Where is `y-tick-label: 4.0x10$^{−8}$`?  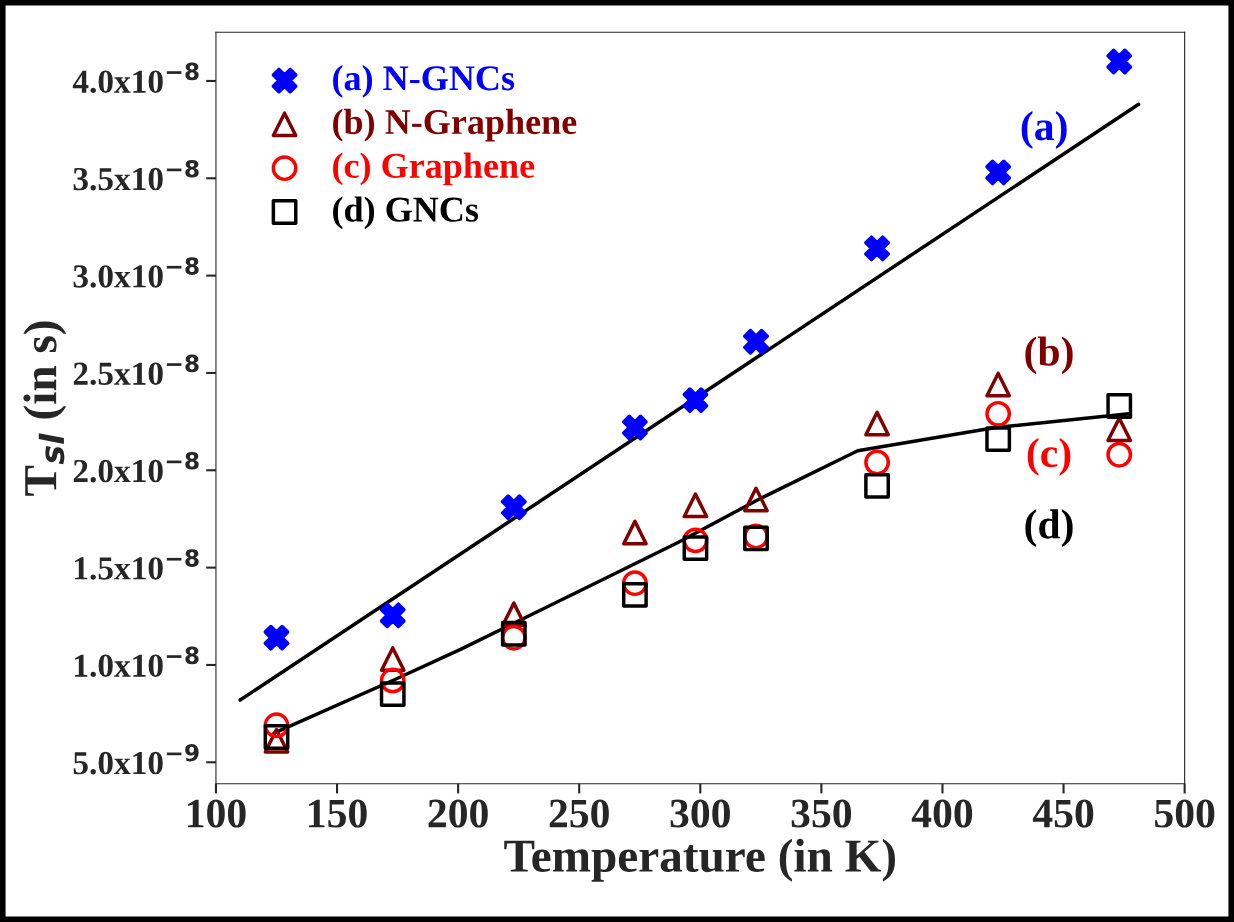 y-tick-label: 4.0x10$^{−8}$ is located at coordinates (135, 78).